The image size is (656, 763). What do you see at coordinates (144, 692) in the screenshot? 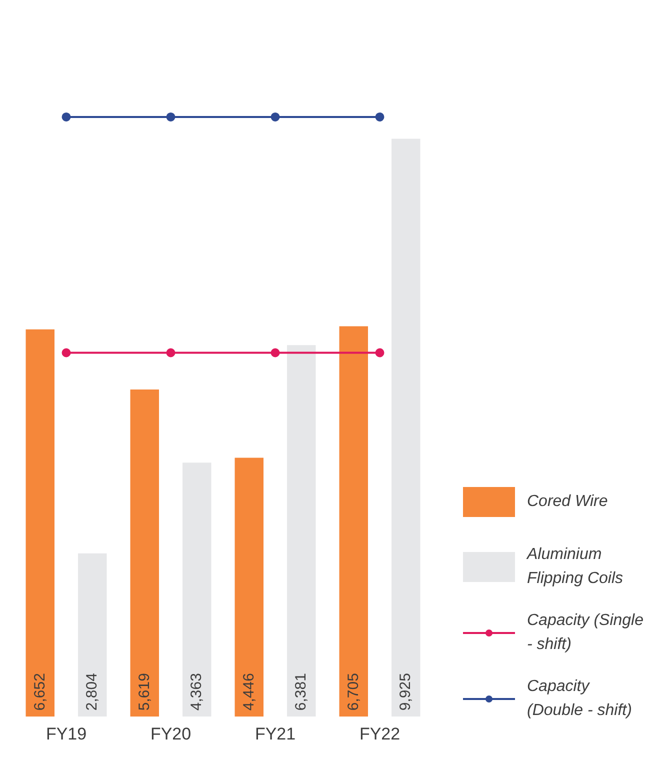
I see `data-label: 5,619` at bounding box center [144, 692].